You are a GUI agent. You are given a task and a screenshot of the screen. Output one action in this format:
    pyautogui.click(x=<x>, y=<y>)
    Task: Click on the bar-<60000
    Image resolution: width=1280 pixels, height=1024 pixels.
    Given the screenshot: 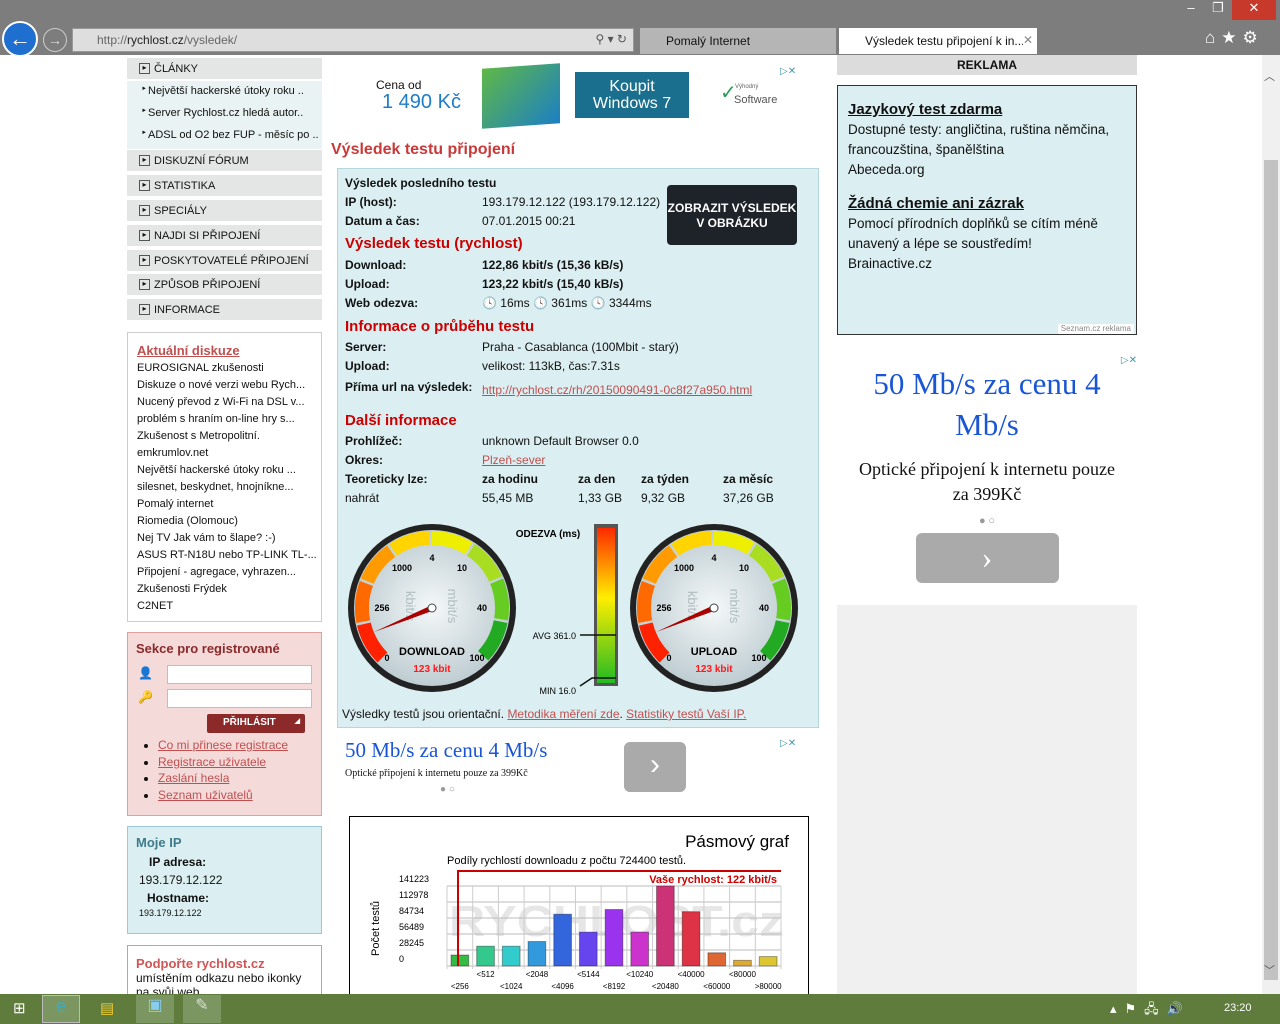 What is the action you would take?
    pyautogui.click(x=717, y=959)
    